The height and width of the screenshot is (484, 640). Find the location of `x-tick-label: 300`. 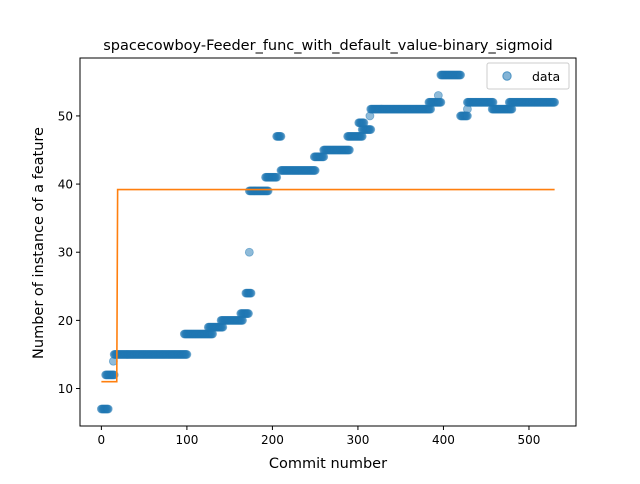

x-tick-label: 300 is located at coordinates (357, 440).